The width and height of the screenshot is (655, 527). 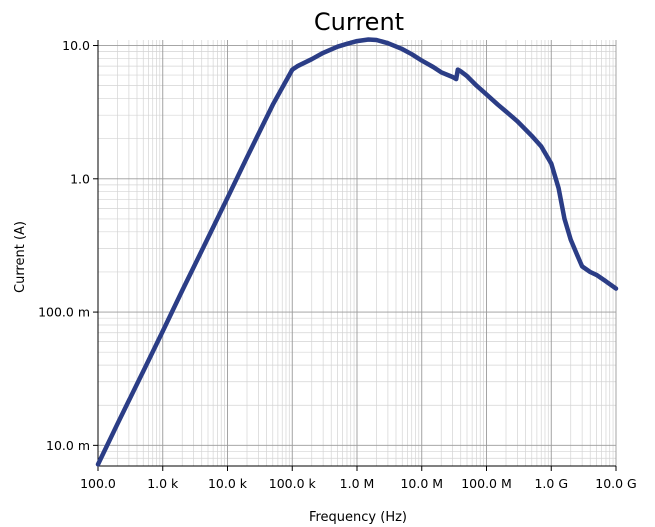 What do you see at coordinates (98, 483) in the screenshot?
I see `x-tick-label: 100.0` at bounding box center [98, 483].